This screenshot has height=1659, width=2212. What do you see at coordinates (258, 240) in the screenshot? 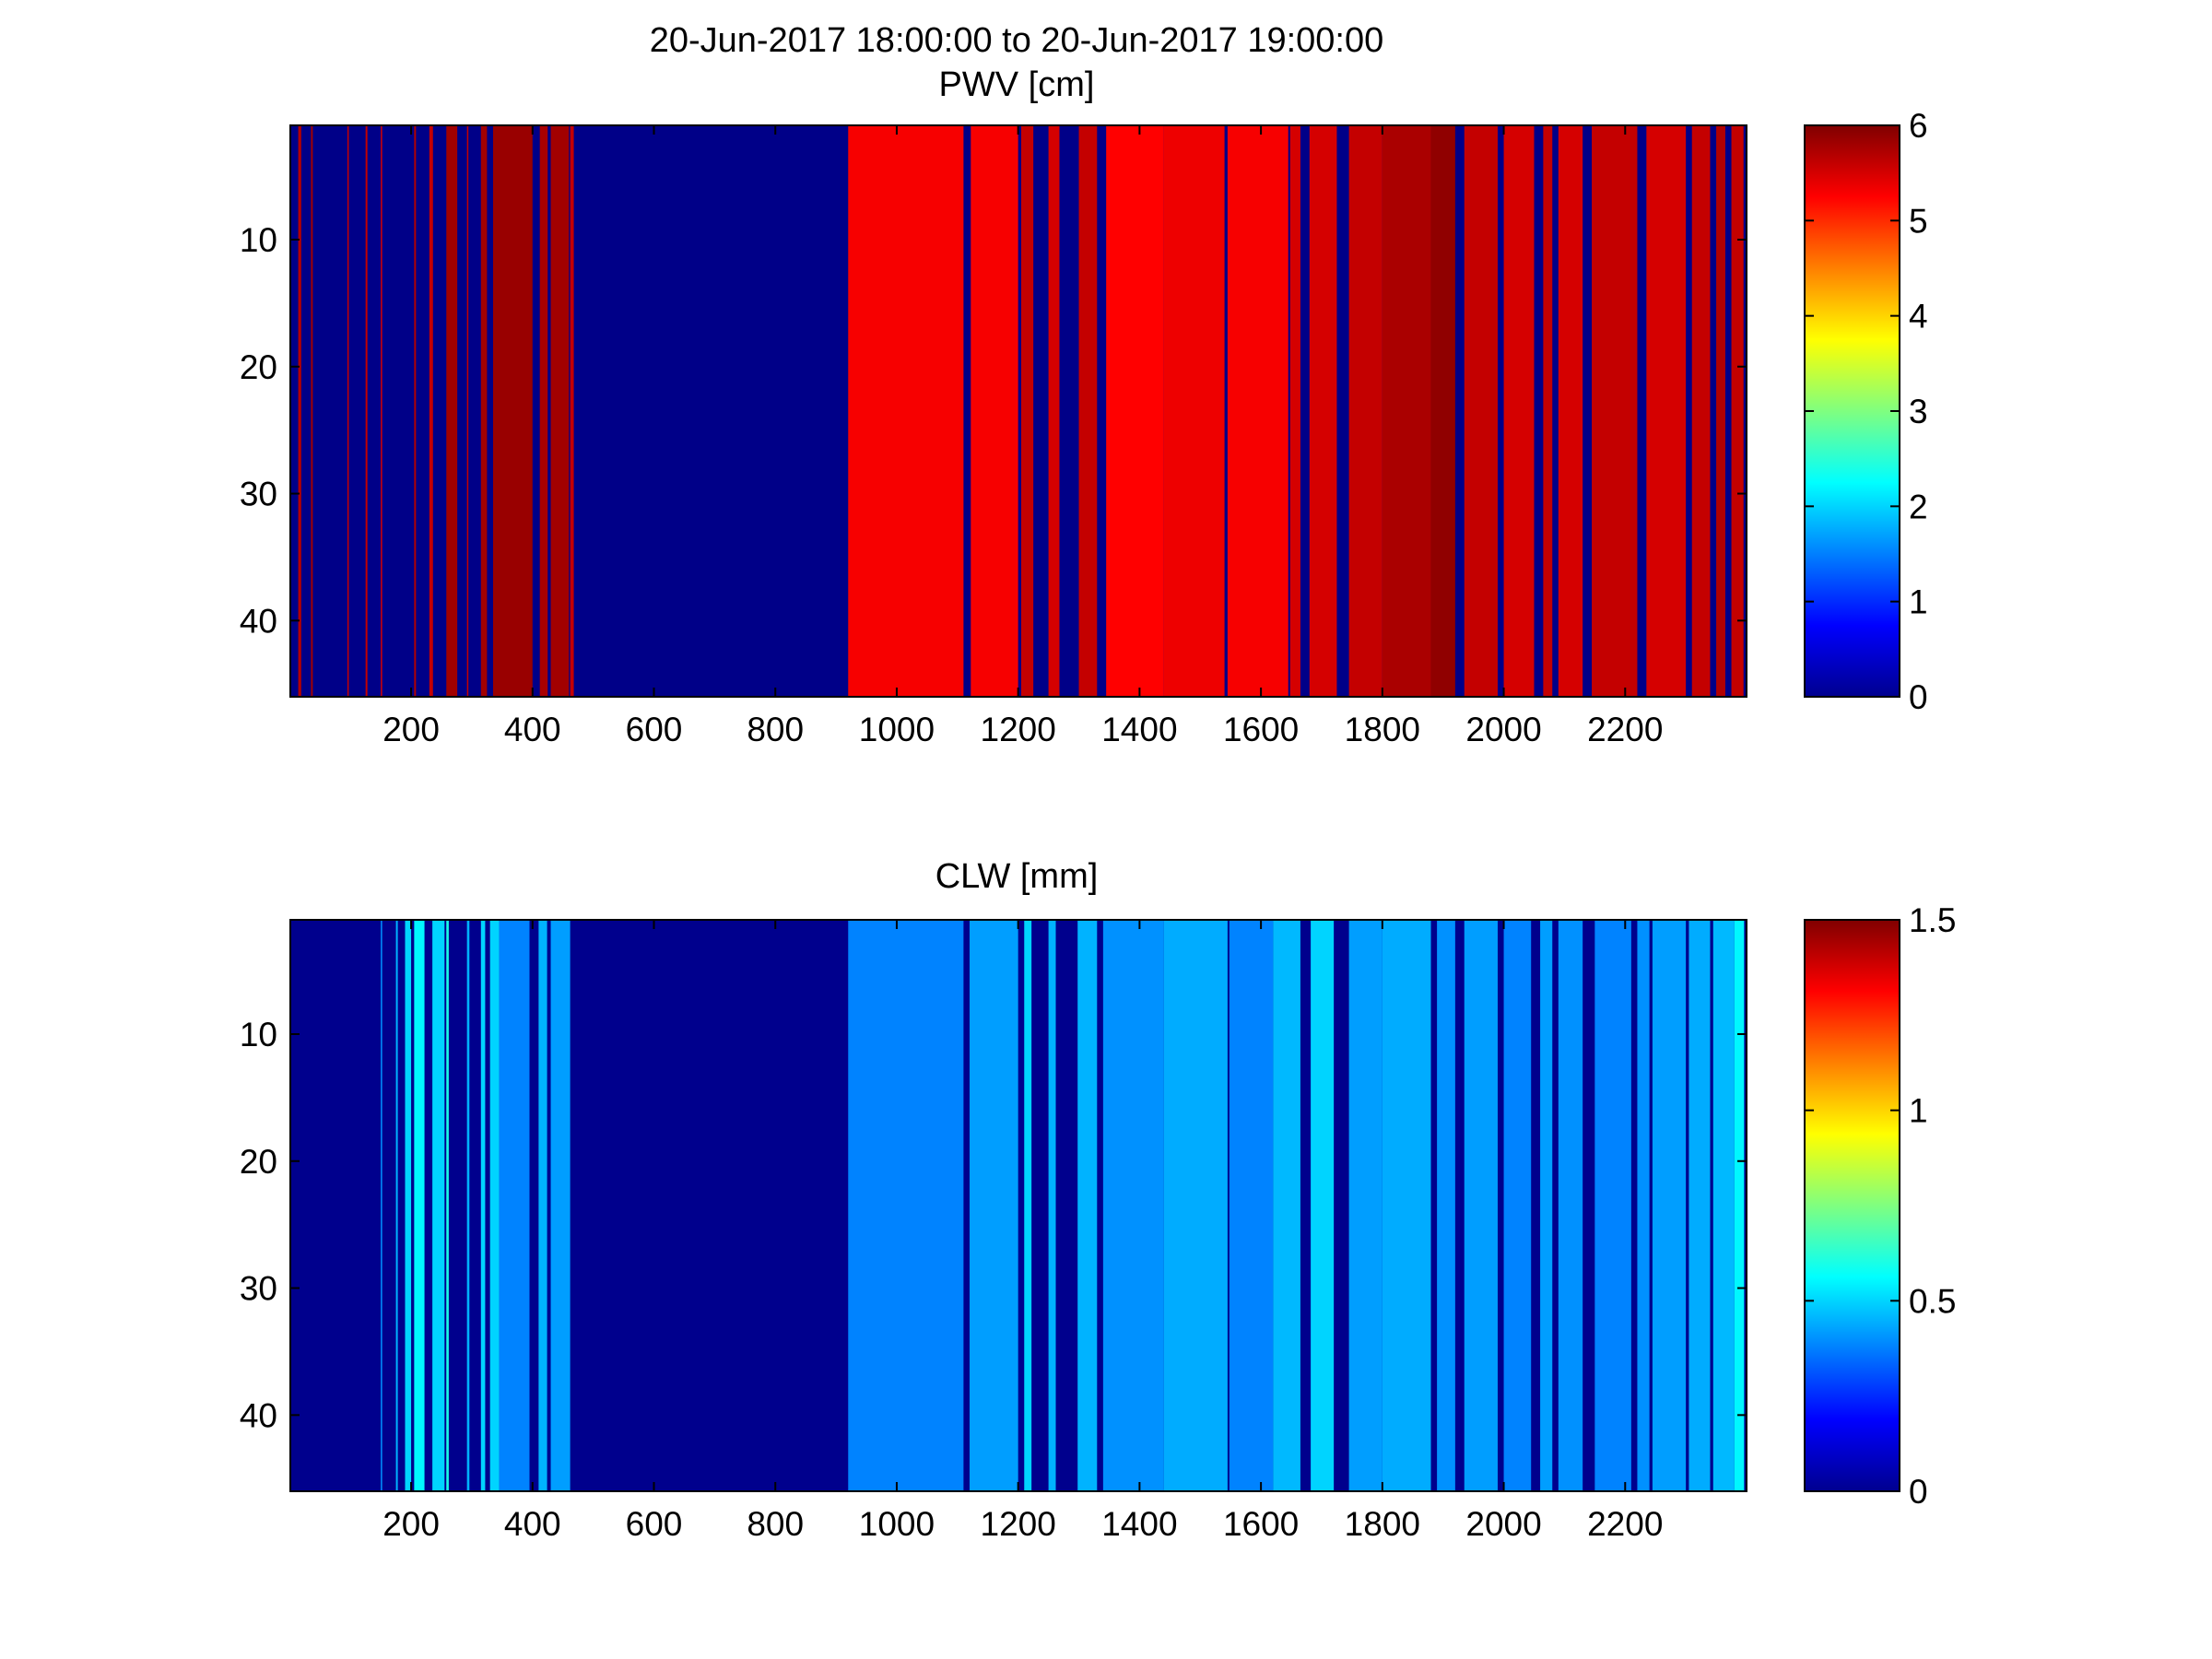
I see `y-tick-label: 10` at bounding box center [258, 240].